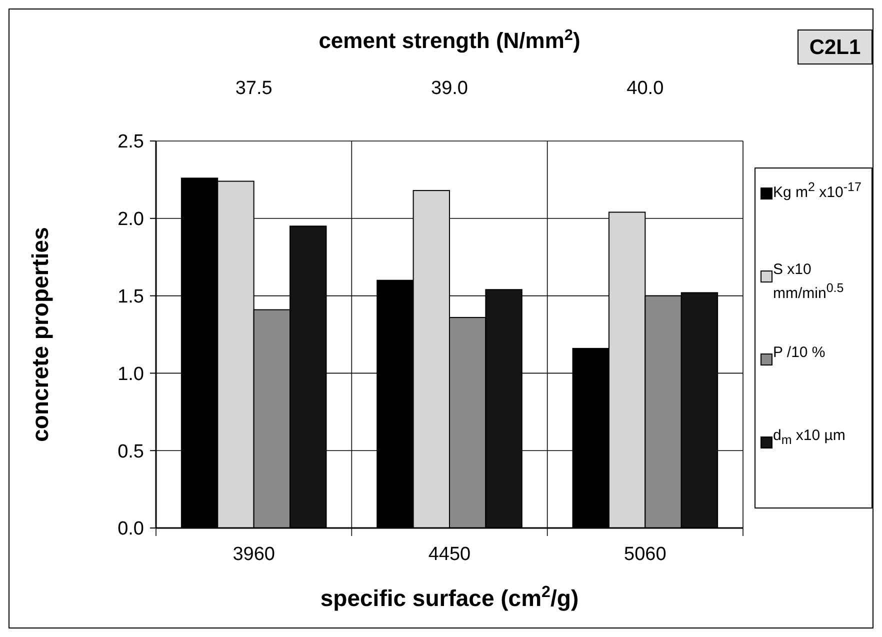 Image resolution: width=882 pixels, height=637 pixels. Describe the element at coordinates (449, 39) in the screenshot. I see `x2-axis-title: cement strength (N/mm$^{2}$)` at that location.